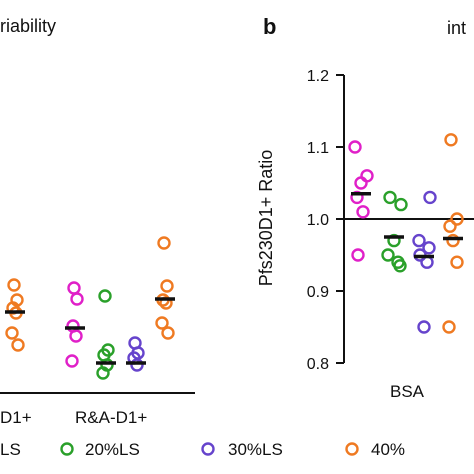  I want to click on panel-a-category-d1: D1+, so click(16, 417).